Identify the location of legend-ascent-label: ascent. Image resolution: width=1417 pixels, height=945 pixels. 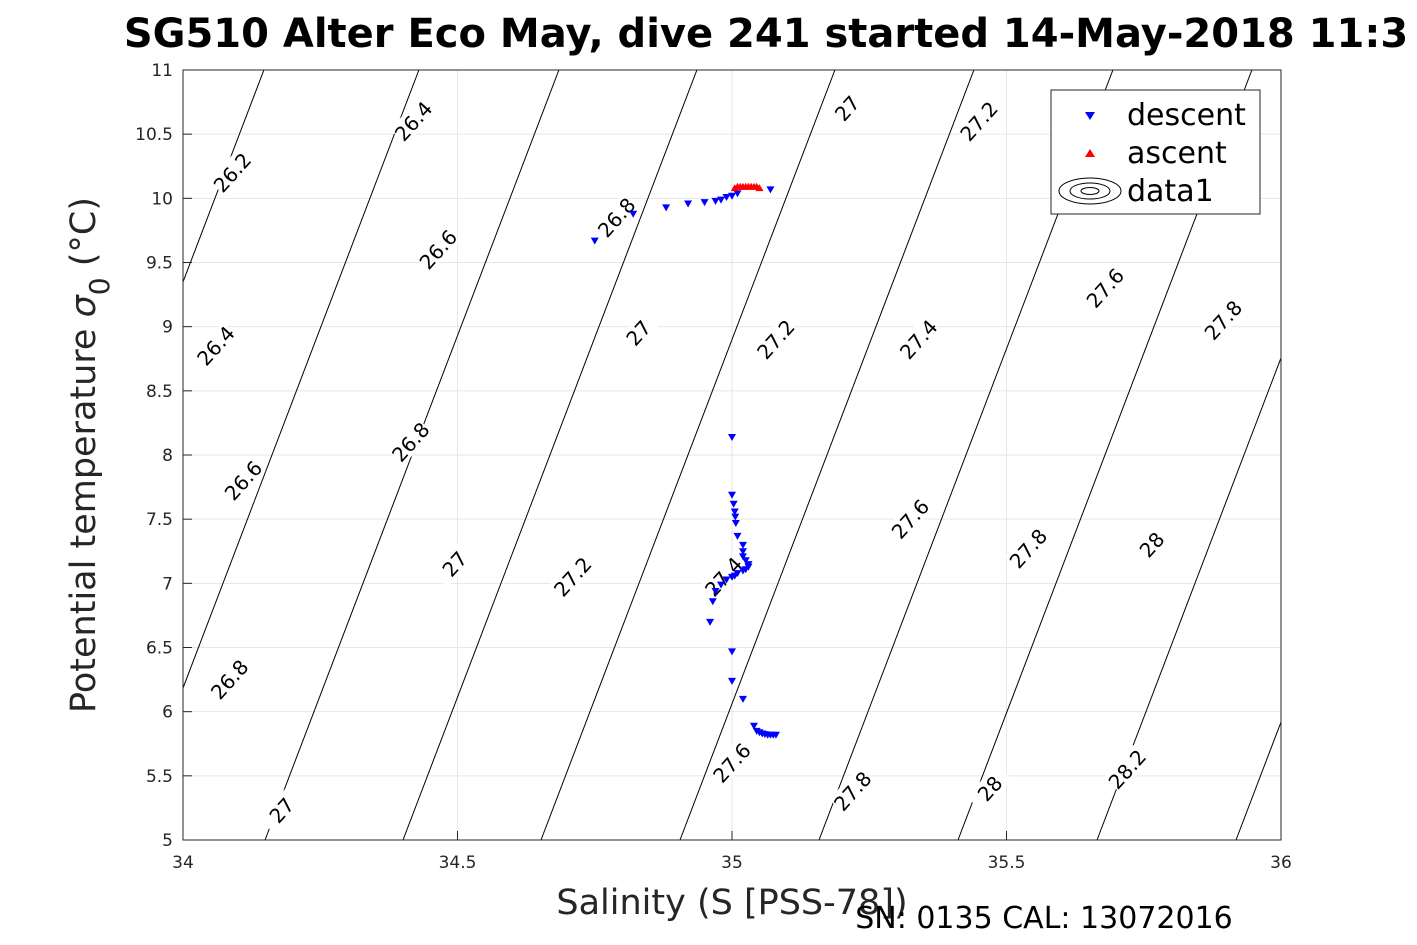
(1177, 153).